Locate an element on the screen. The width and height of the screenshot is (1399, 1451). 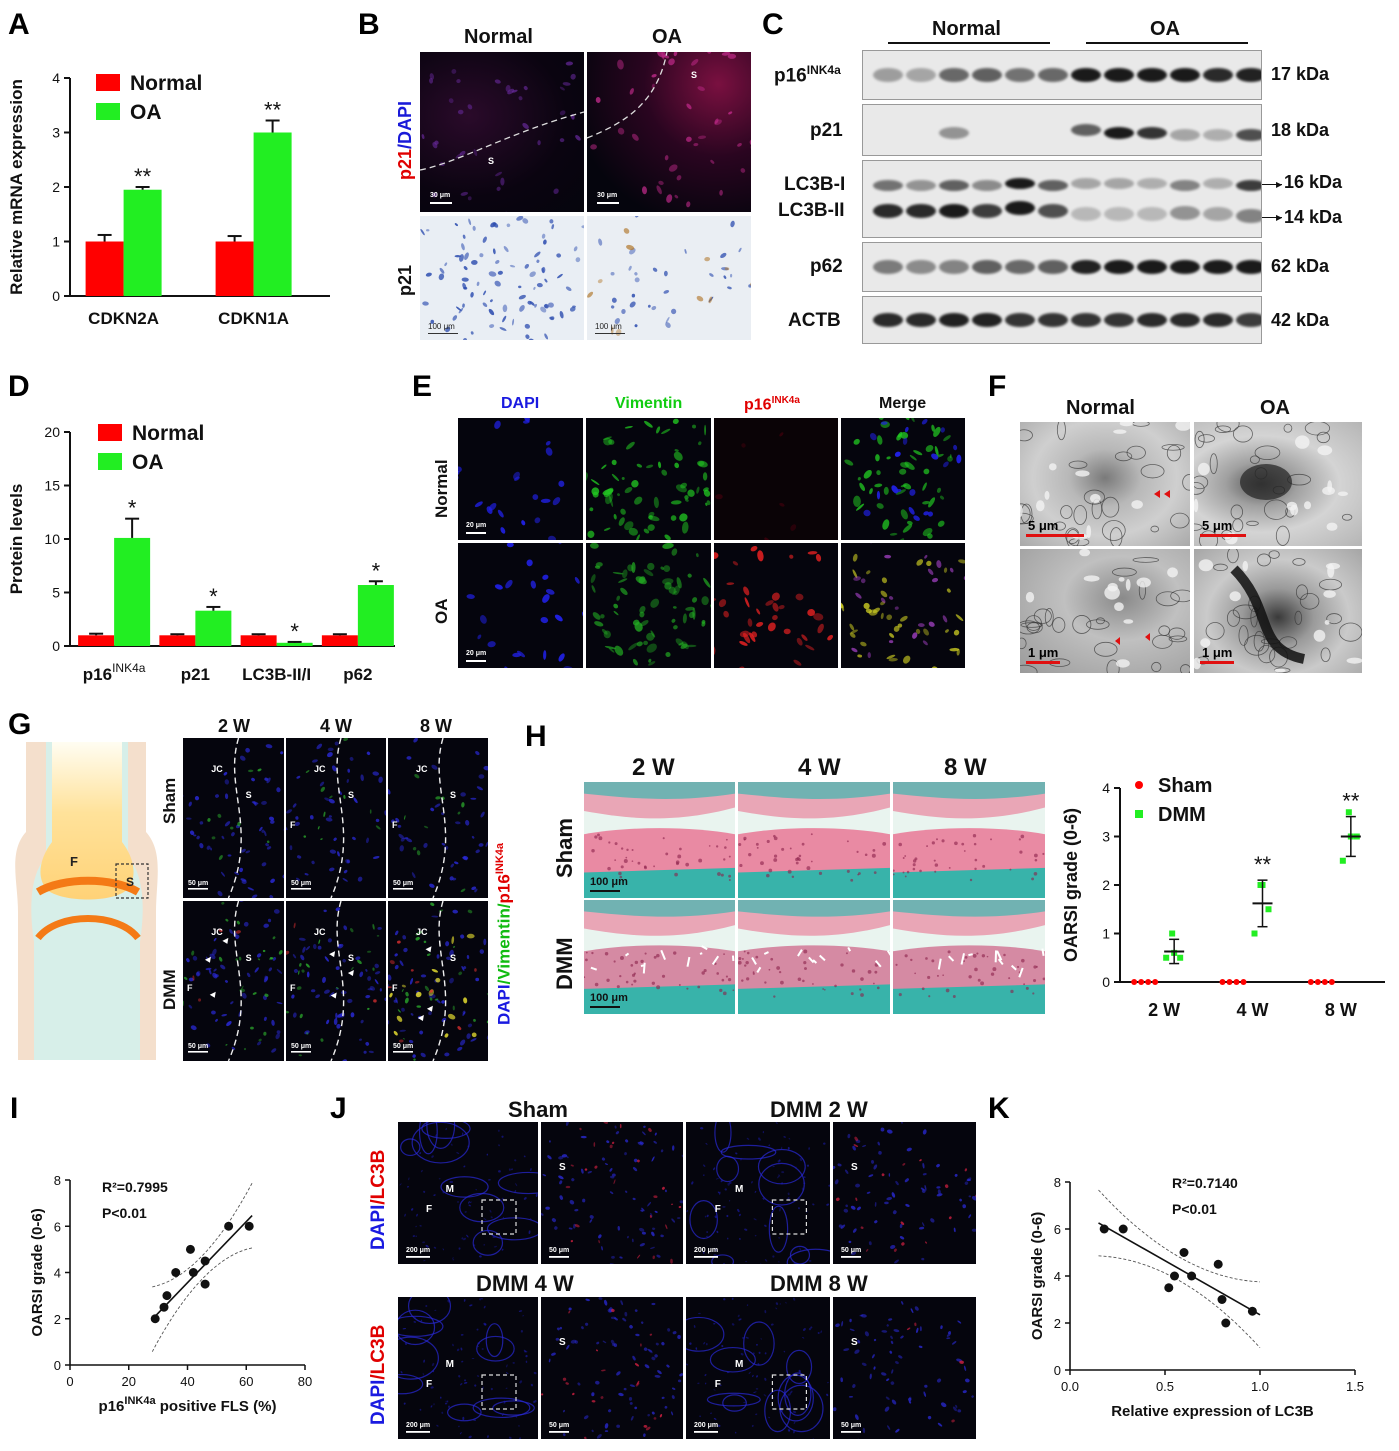
h-dmm-8w is located at coordinates (969, 957).